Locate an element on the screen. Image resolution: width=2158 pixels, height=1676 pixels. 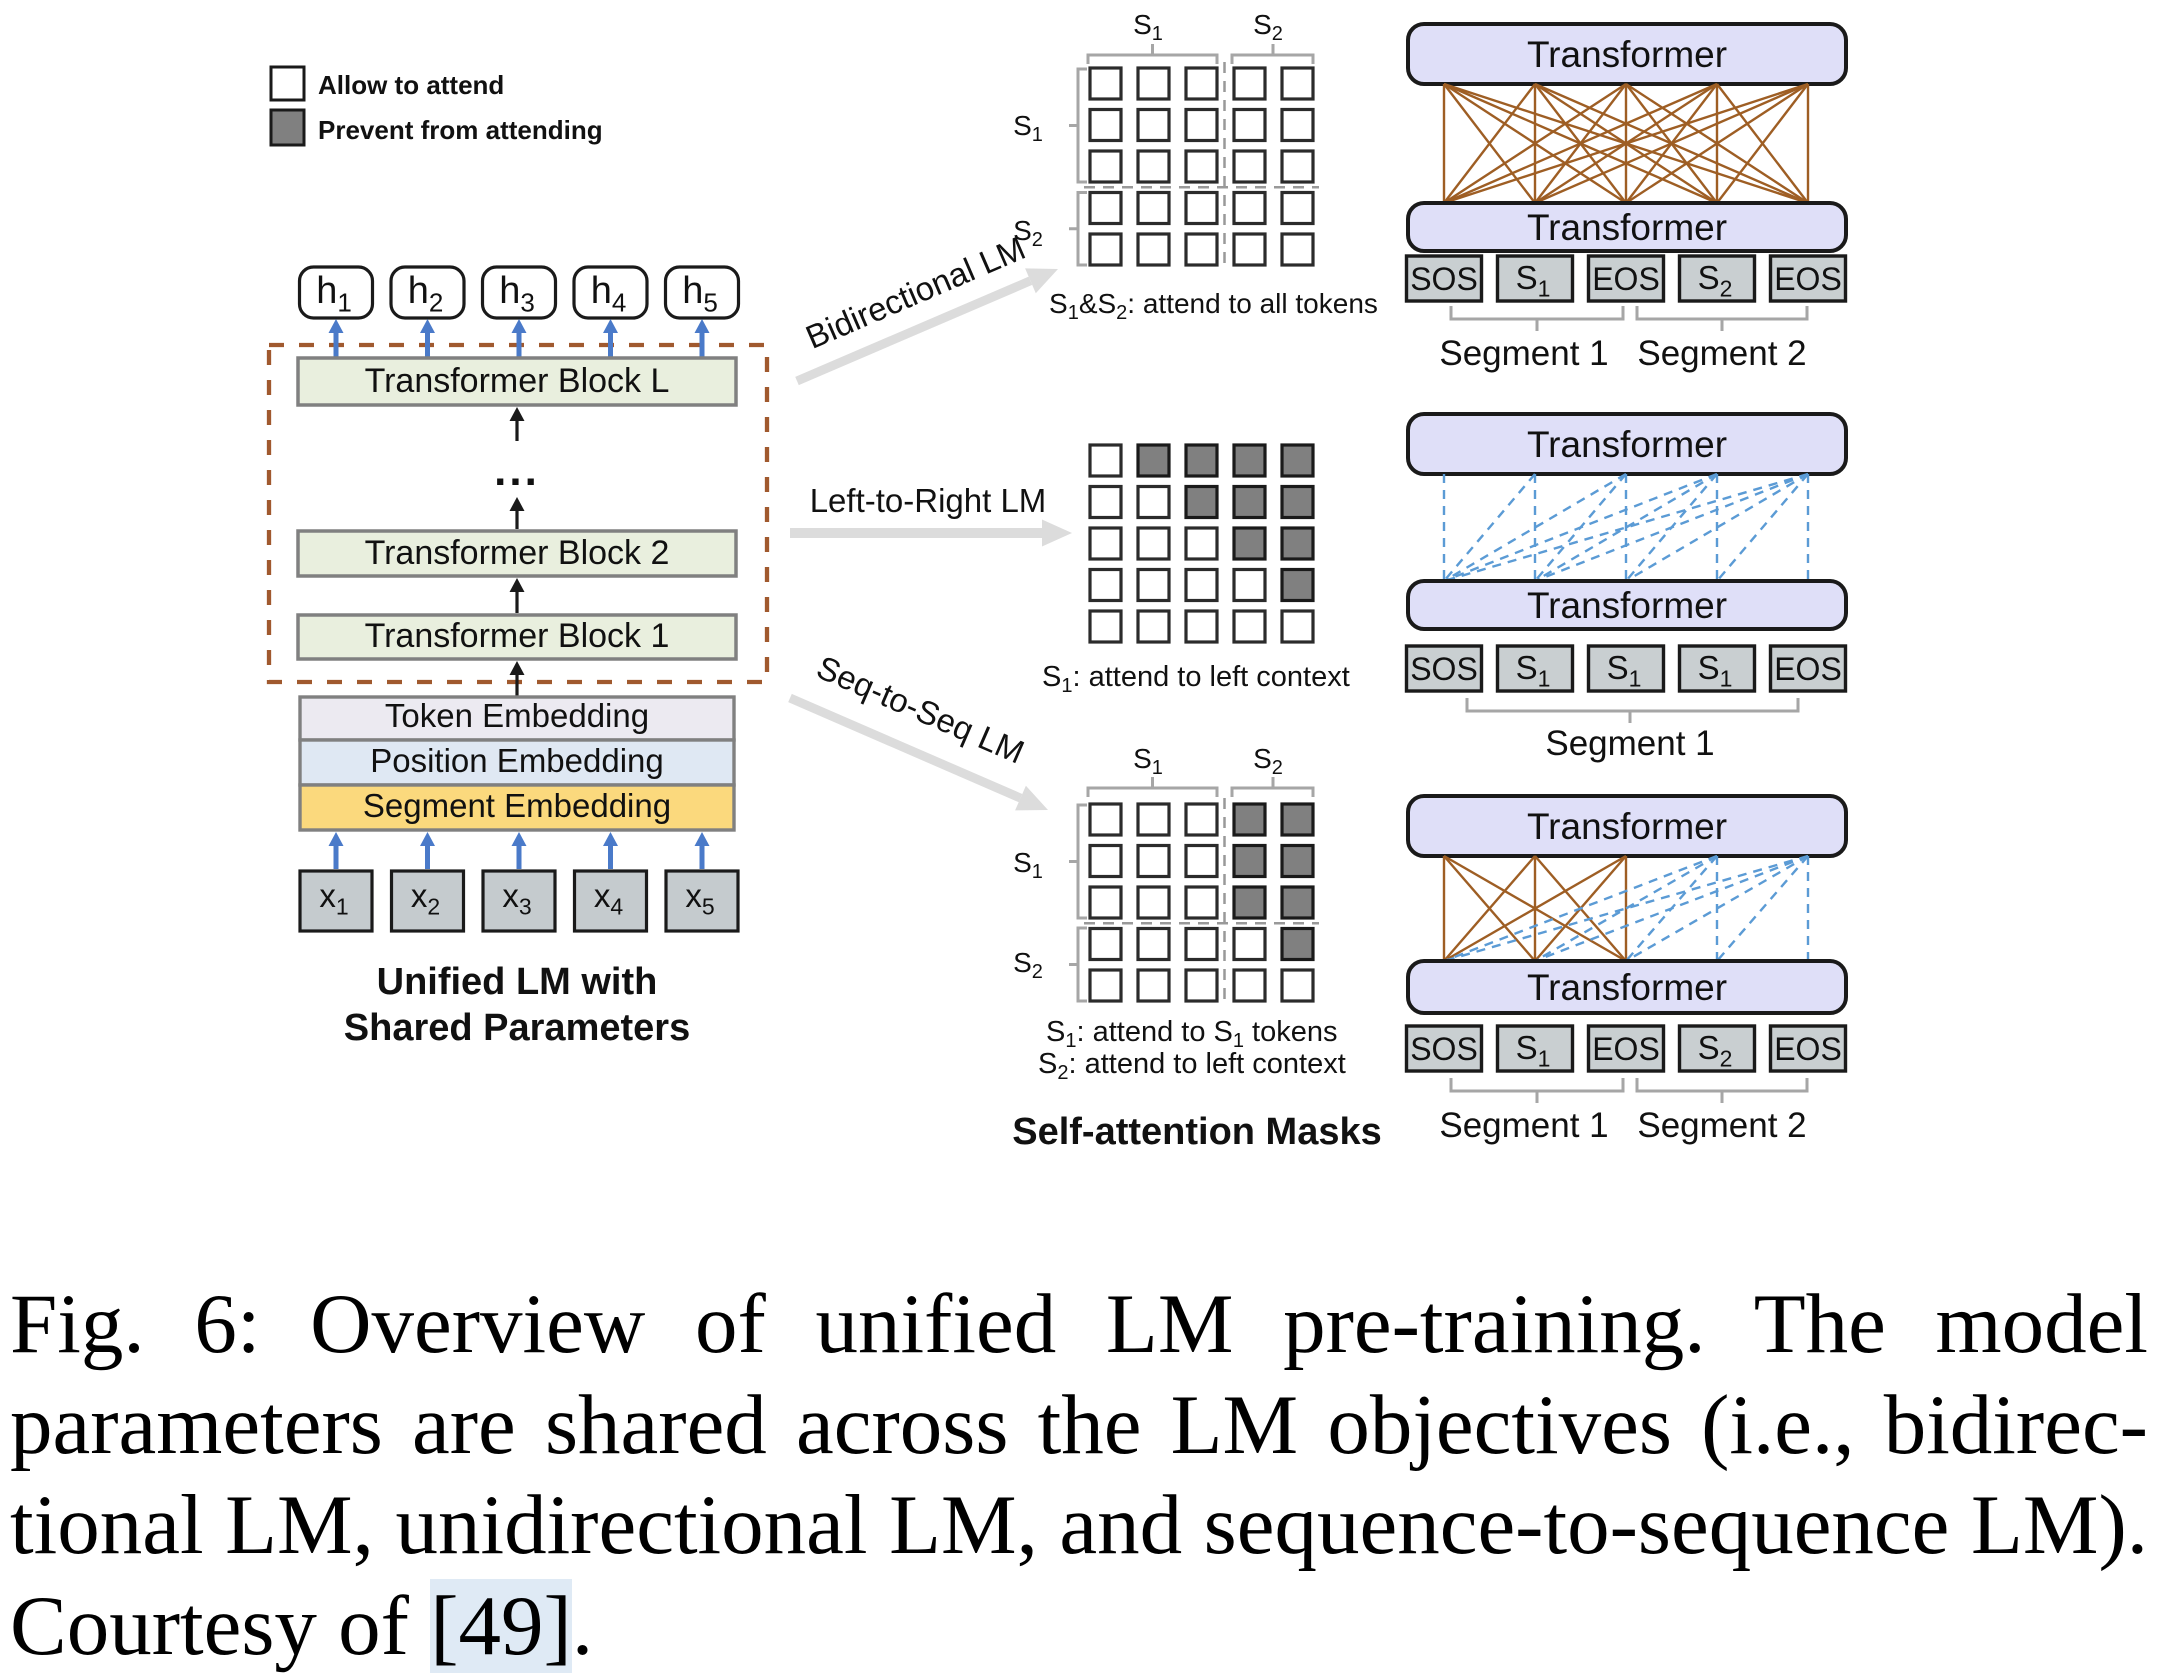
svg-text: Transformer Block 1 is located at coordinates (517, 636).